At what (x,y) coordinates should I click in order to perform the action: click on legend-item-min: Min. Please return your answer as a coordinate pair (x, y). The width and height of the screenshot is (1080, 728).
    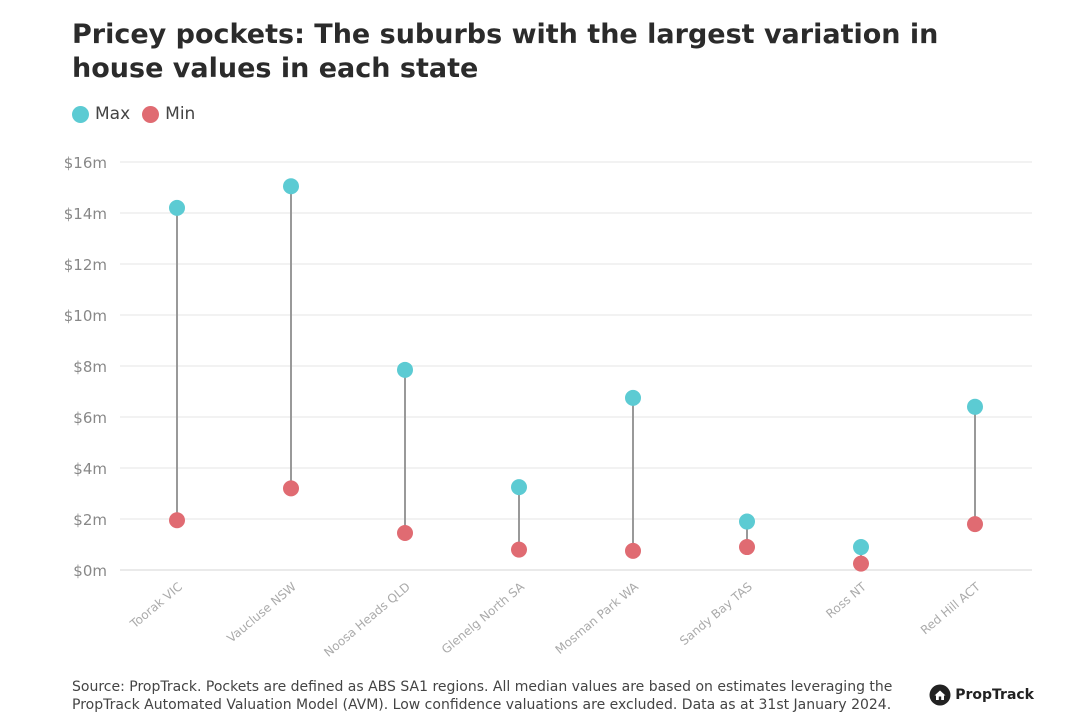
    Looking at the image, I should click on (168, 114).